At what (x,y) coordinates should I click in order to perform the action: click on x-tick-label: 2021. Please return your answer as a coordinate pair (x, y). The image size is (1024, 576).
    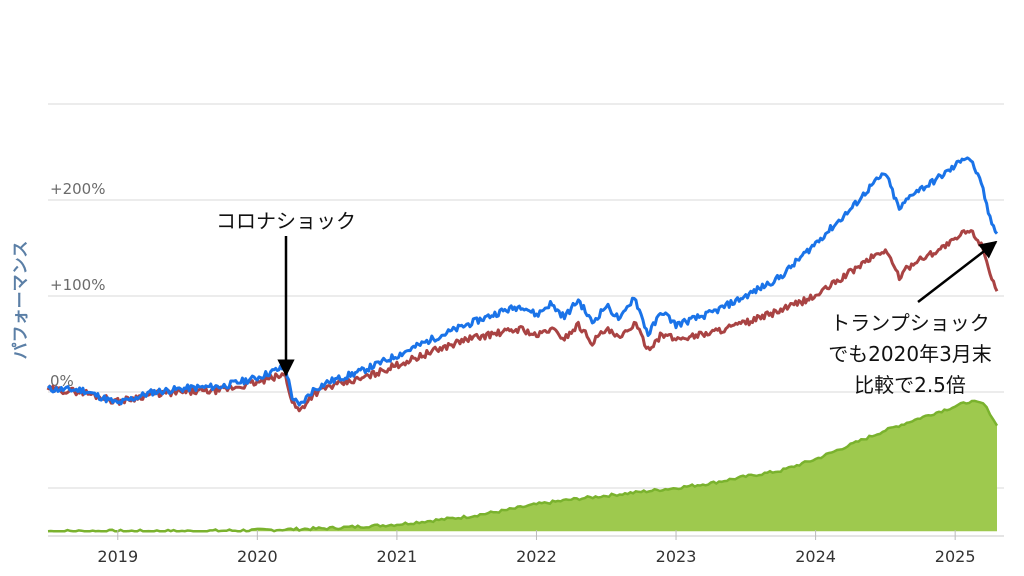
    Looking at the image, I should click on (397, 556).